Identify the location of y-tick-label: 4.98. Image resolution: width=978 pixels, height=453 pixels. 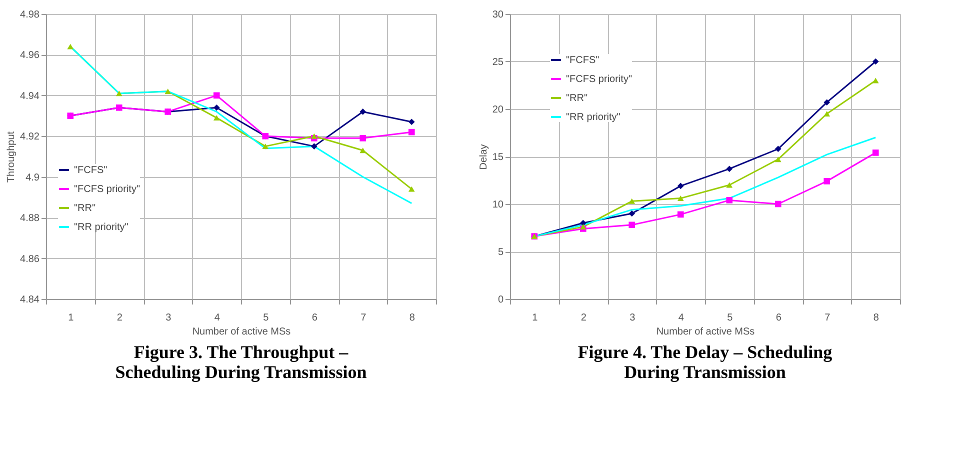
(30, 15).